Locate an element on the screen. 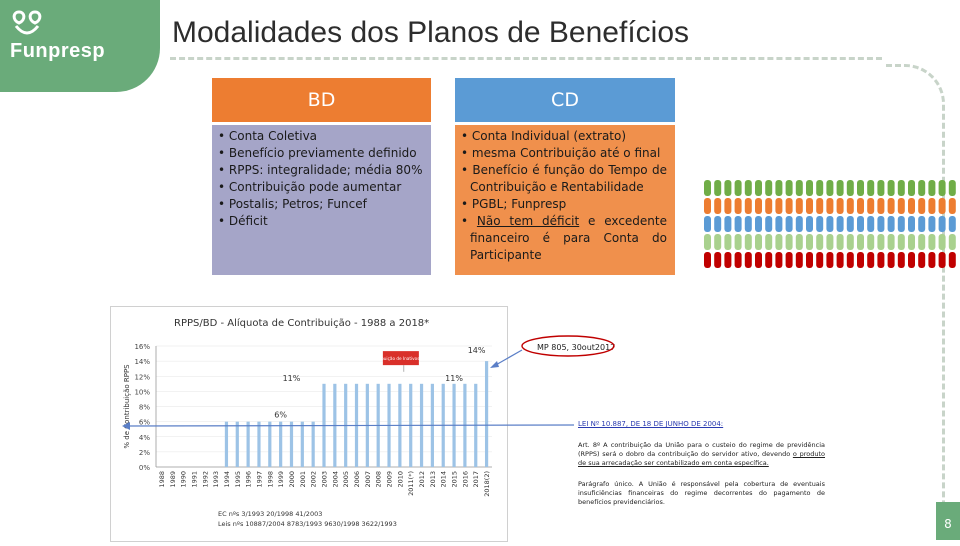 The height and width of the screenshot is (546, 960). x-tick-label: 2003 is located at coordinates (325, 479).